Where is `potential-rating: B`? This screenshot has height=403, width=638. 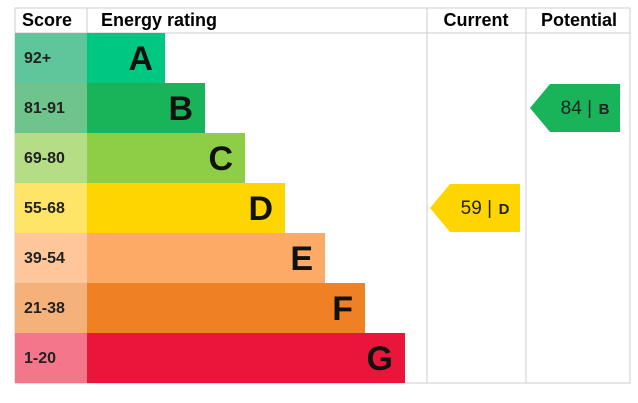 potential-rating: B is located at coordinates (604, 109).